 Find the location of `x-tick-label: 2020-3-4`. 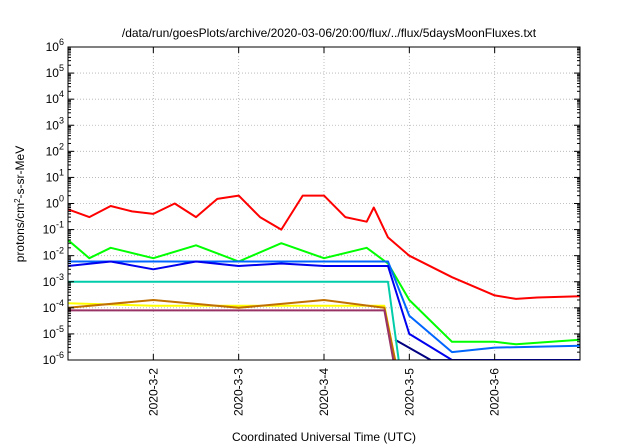

x-tick-label: 2020-3-4 is located at coordinates (324, 392).